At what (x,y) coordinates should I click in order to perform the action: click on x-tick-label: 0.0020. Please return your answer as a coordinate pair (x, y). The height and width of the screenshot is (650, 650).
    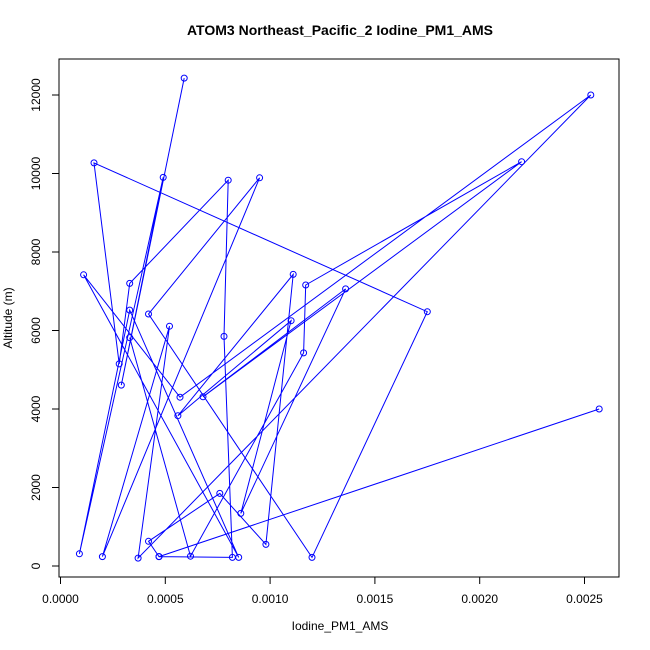
    Looking at the image, I should click on (479, 599).